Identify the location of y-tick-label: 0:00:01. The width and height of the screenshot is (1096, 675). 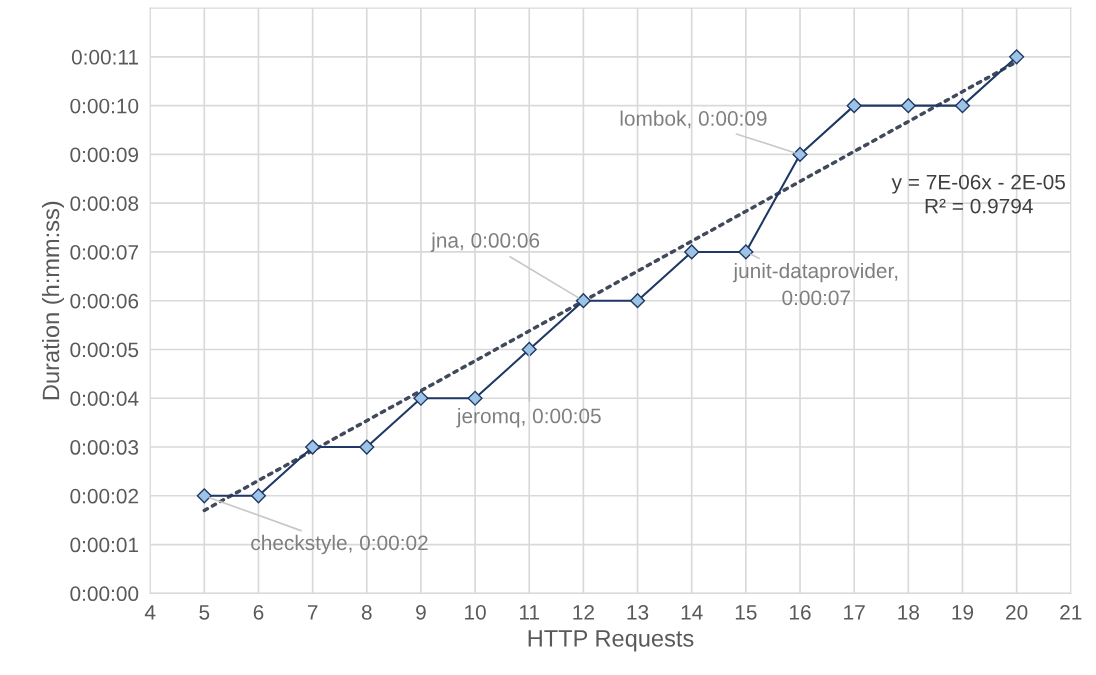
(104, 545).